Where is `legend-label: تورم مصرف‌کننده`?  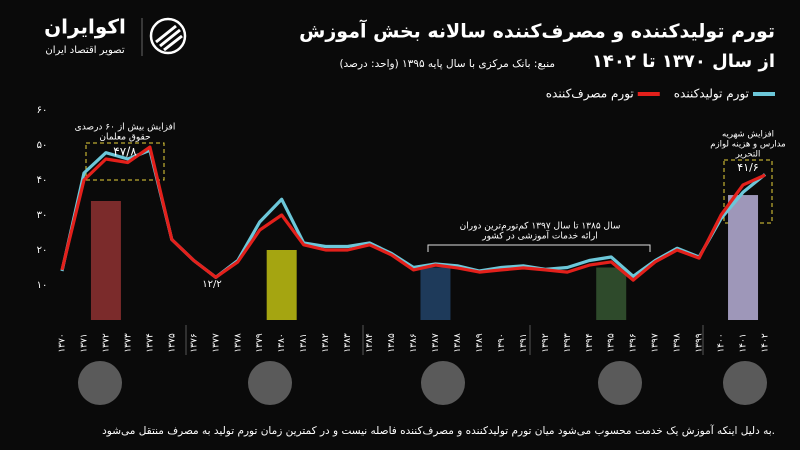 legend-label: تورم مصرف‌کننده is located at coordinates (590, 94).